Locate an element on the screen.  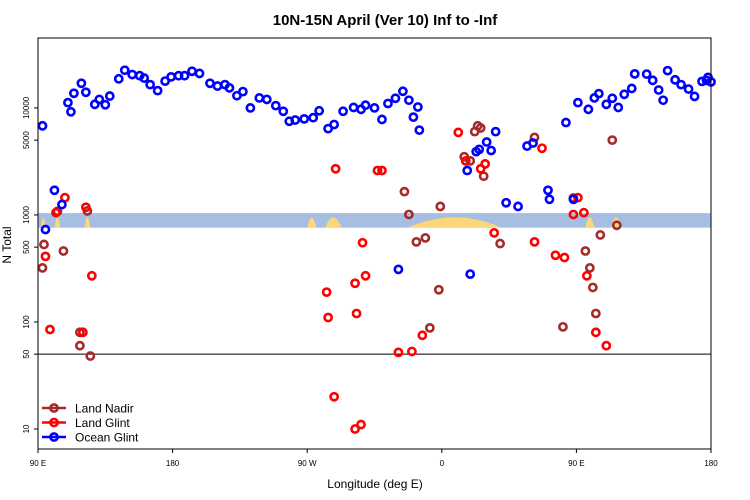
x-tick-label: 90 E is located at coordinates (38, 463).